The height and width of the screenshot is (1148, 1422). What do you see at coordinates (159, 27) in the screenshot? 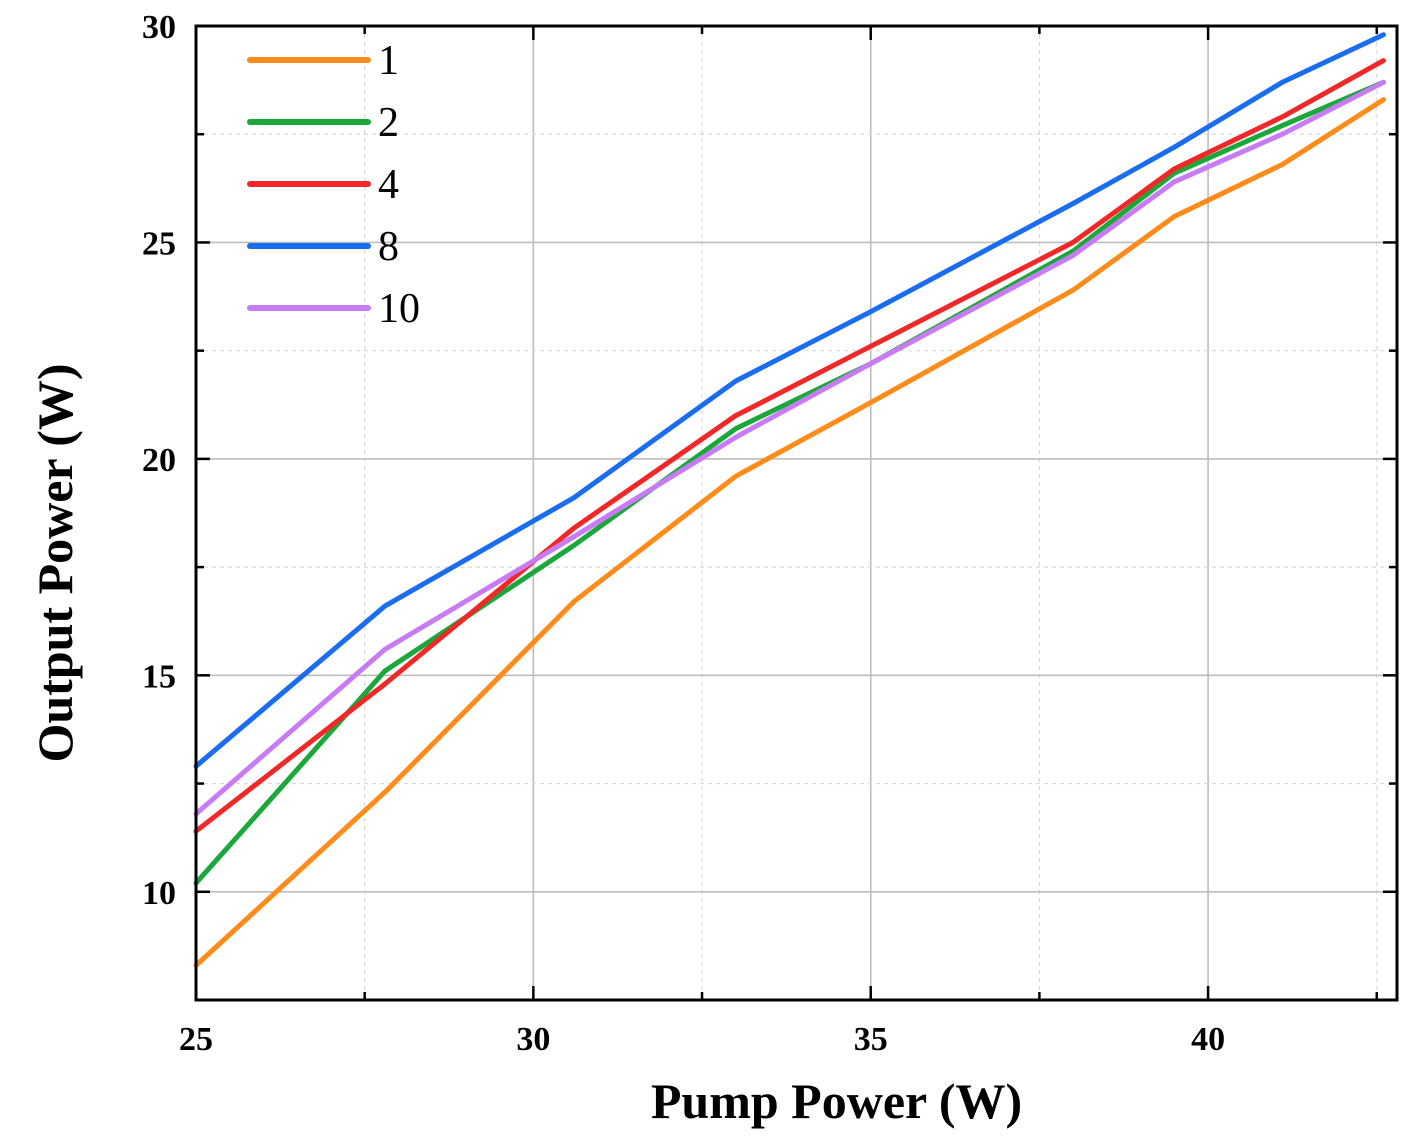
I see `y-tick-label: 30` at bounding box center [159, 27].